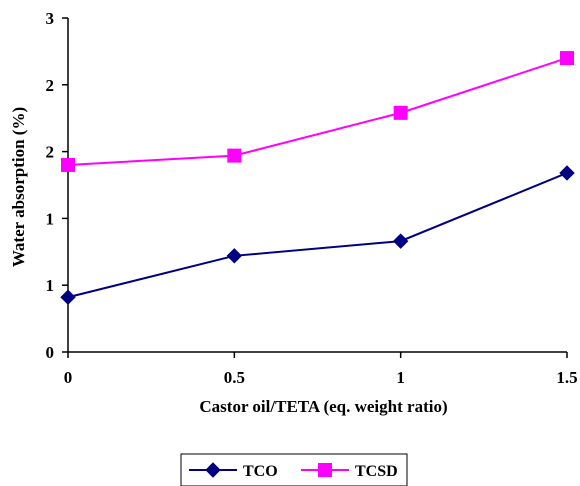  What do you see at coordinates (323, 406) in the screenshot?
I see `x-axis-title: Castor oil/TETA (eq. weight ratio)` at bounding box center [323, 406].